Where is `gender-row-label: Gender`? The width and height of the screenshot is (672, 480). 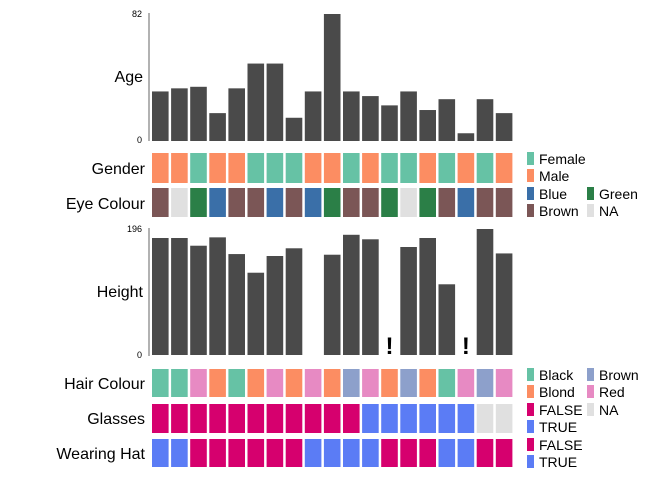
gender-row-label: Gender is located at coordinates (119, 169).